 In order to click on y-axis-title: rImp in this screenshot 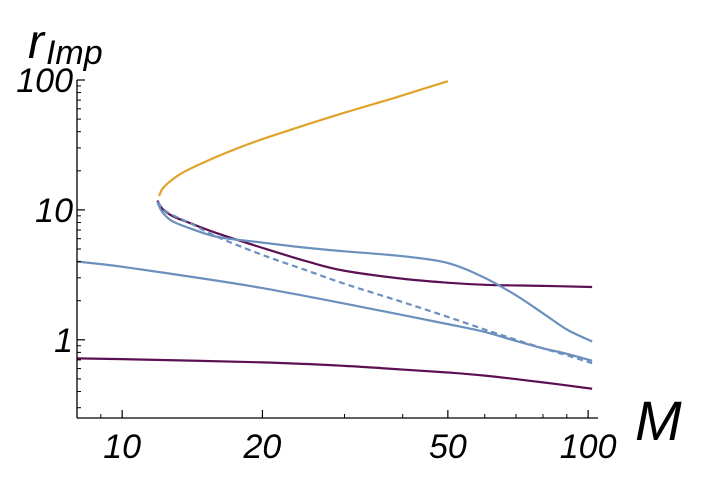, I will do `click(65, 44)`.